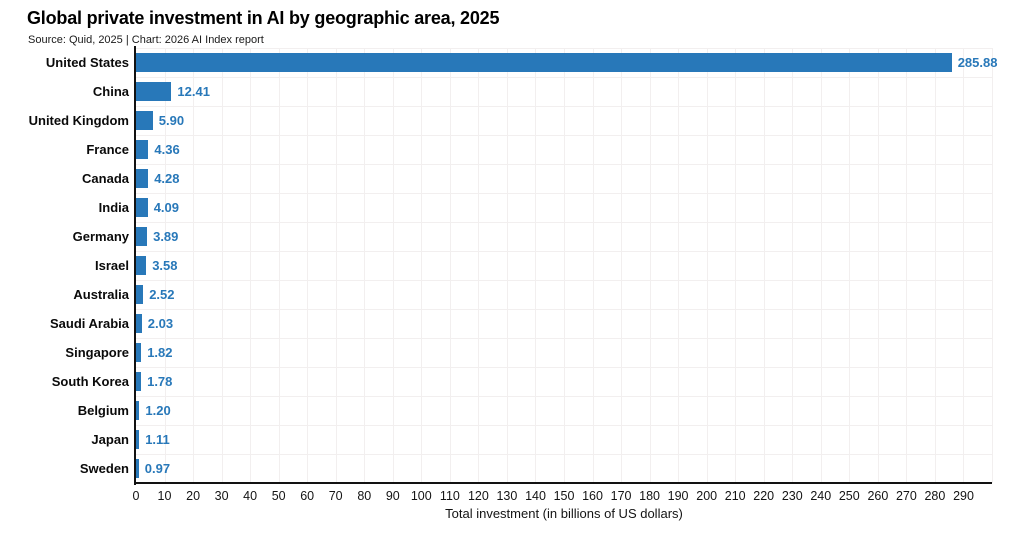 This screenshot has height=542, width=1024. Describe the element at coordinates (105, 178) in the screenshot. I see `category-label: Canada` at that location.